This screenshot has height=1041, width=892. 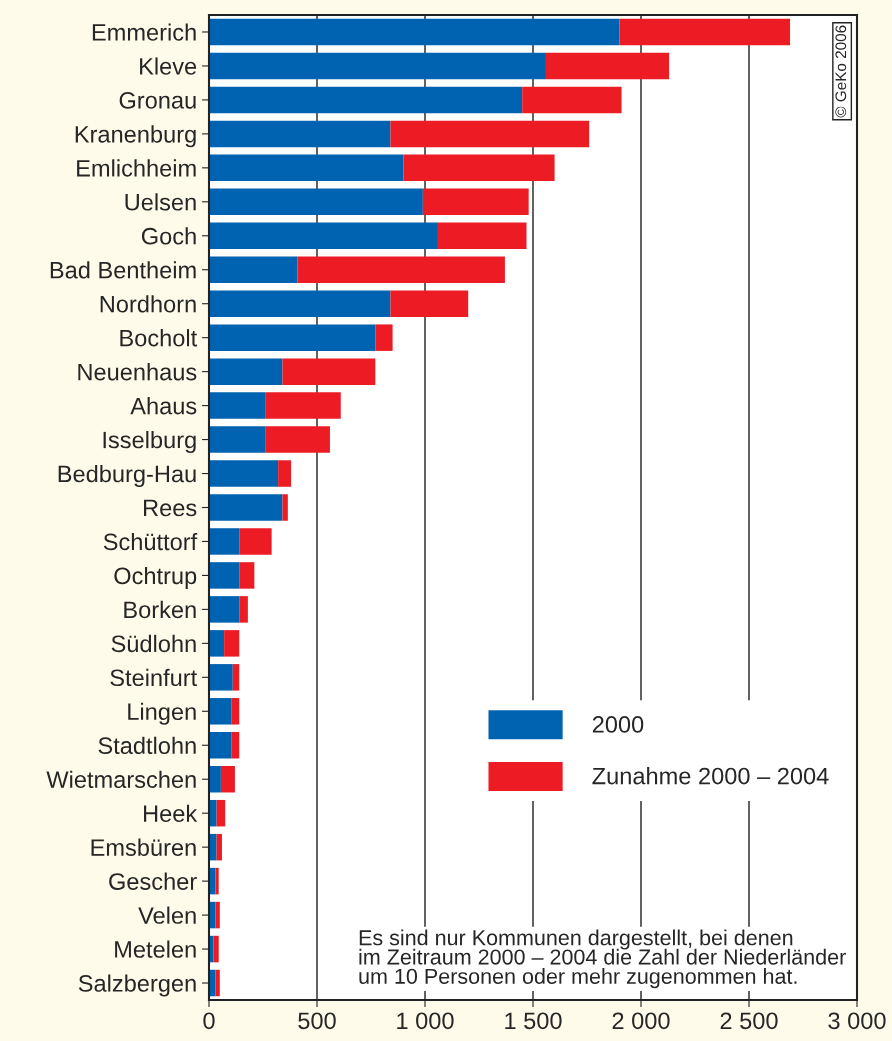 I want to click on x-tick-label: 2 000, so click(x=641, y=1021).